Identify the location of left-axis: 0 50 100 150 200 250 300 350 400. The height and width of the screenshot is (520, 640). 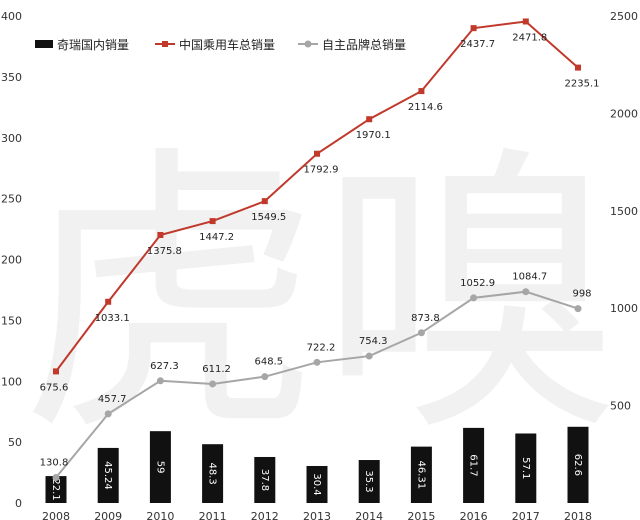
(11, 260).